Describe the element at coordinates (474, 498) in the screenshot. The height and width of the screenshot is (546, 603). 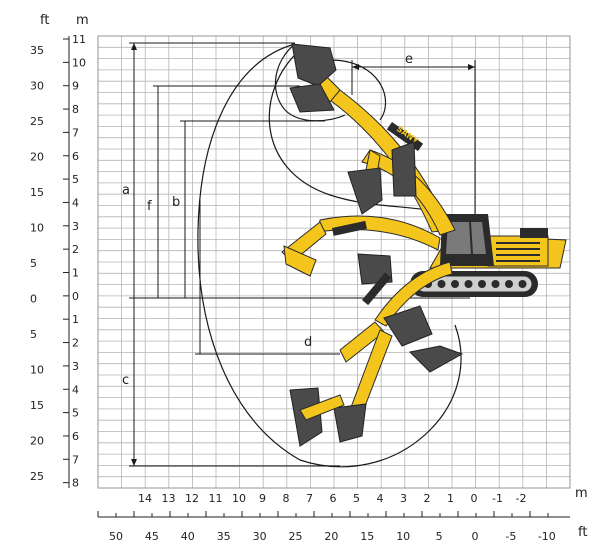
I see `m-bottom-tick-label: 0` at that location.